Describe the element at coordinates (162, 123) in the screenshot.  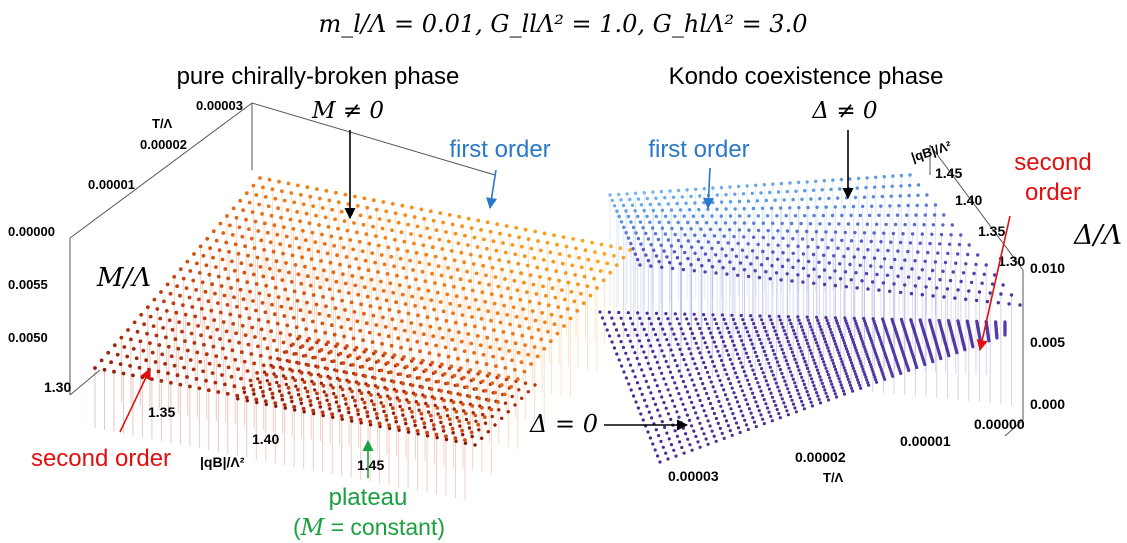
I see `left-ylabel: T/Λ` at that location.